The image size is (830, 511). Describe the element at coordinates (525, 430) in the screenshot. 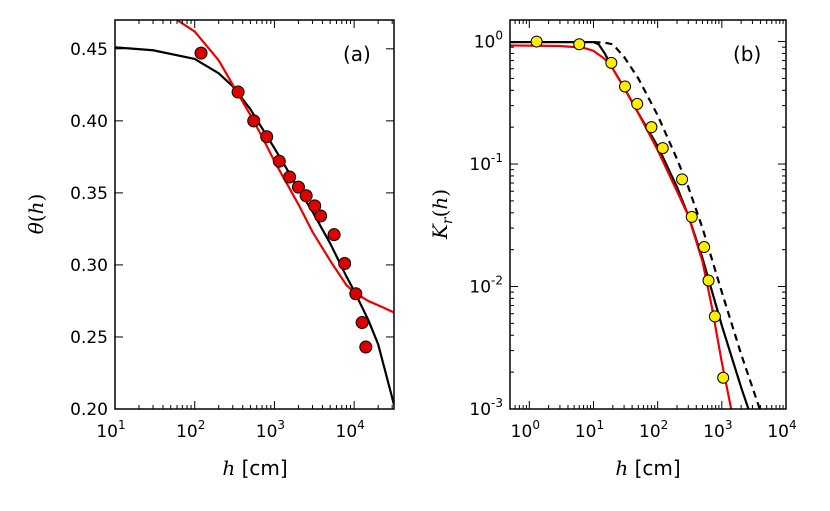

I see `panel-b-xtick-label: 10⁰` at that location.